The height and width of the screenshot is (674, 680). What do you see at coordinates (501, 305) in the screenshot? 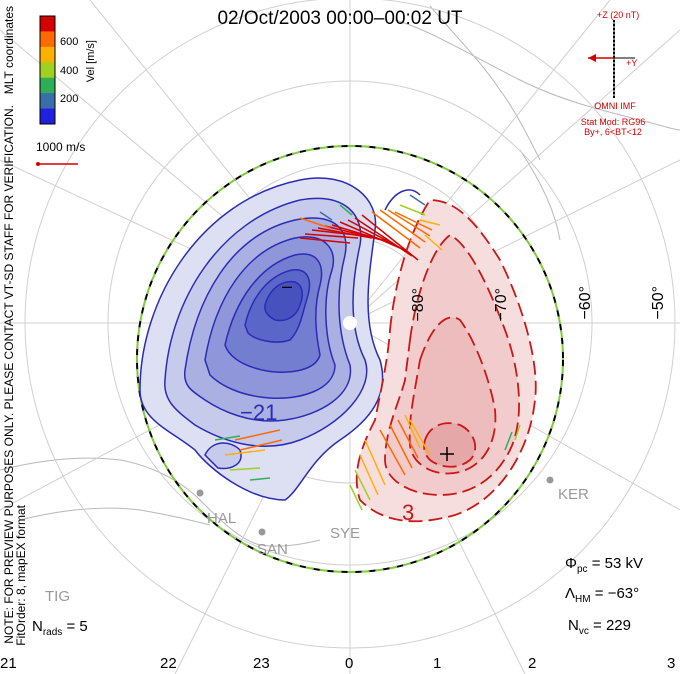
I see `latitude-label-70: −70°` at bounding box center [501, 305].